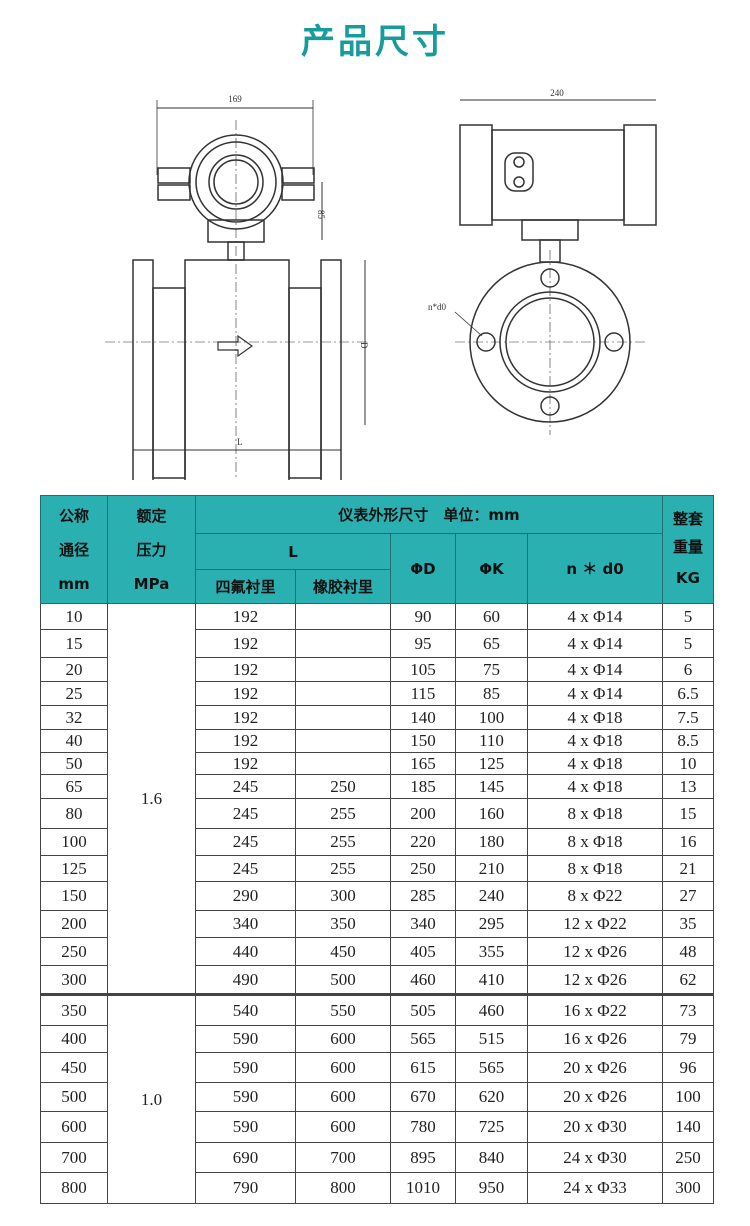  Describe the element at coordinates (491, 1157) in the screenshot. I see `cell-k: 840` at that location.